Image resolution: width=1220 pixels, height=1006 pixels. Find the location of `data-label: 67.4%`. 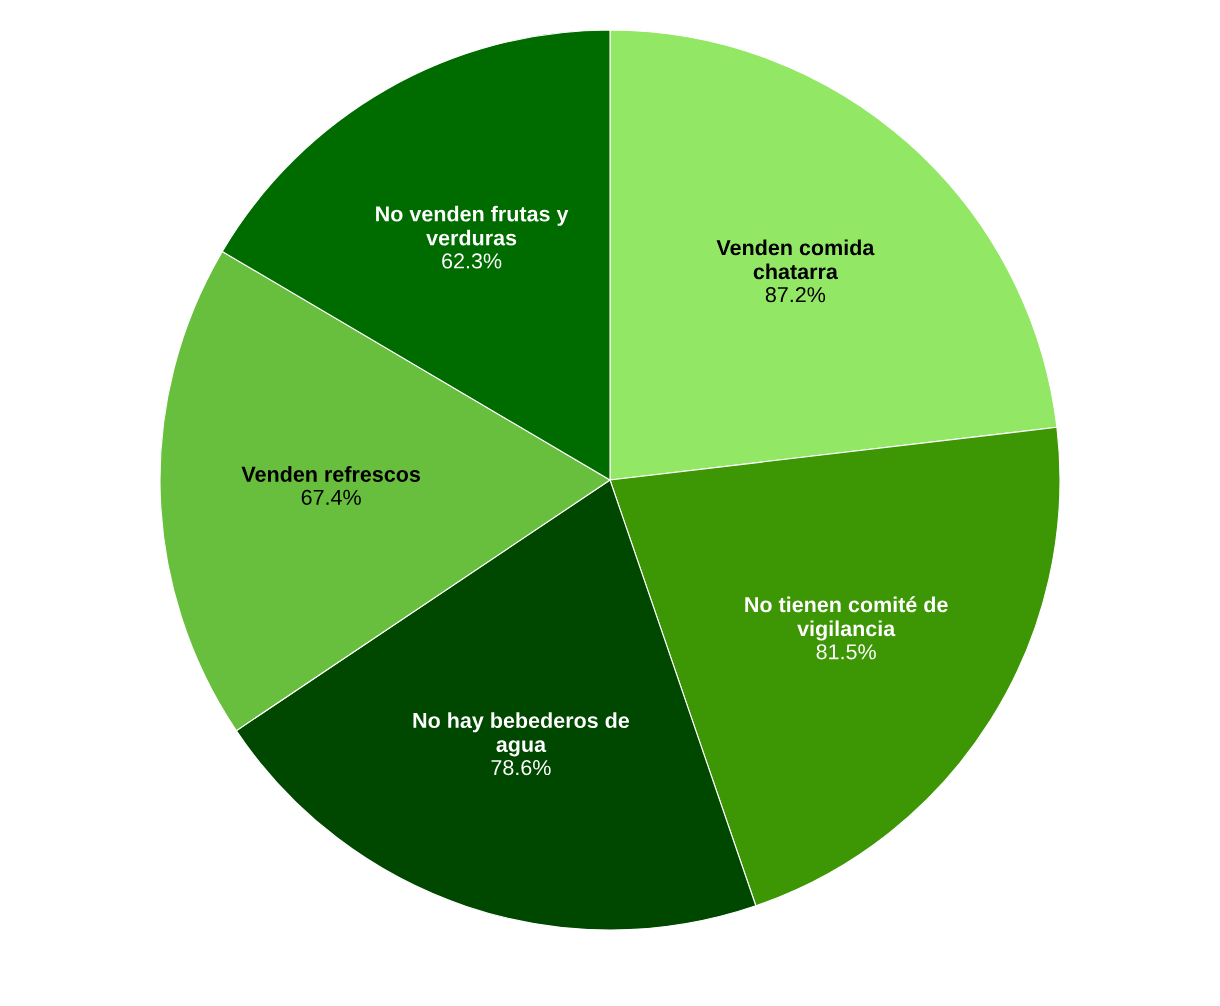

data-label: 67.4% is located at coordinates (331, 497).